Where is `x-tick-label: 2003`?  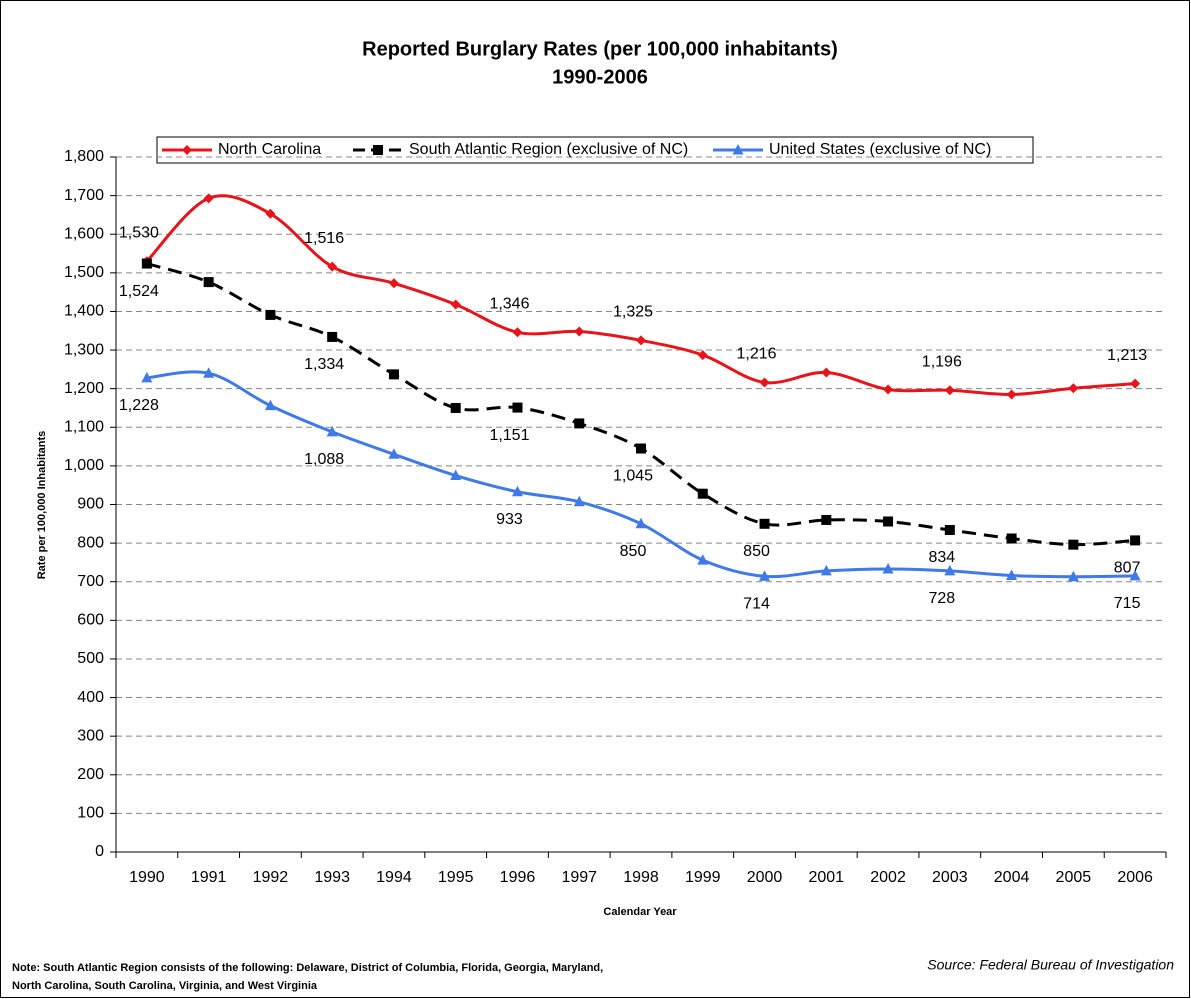 x-tick-label: 2003 is located at coordinates (950, 877).